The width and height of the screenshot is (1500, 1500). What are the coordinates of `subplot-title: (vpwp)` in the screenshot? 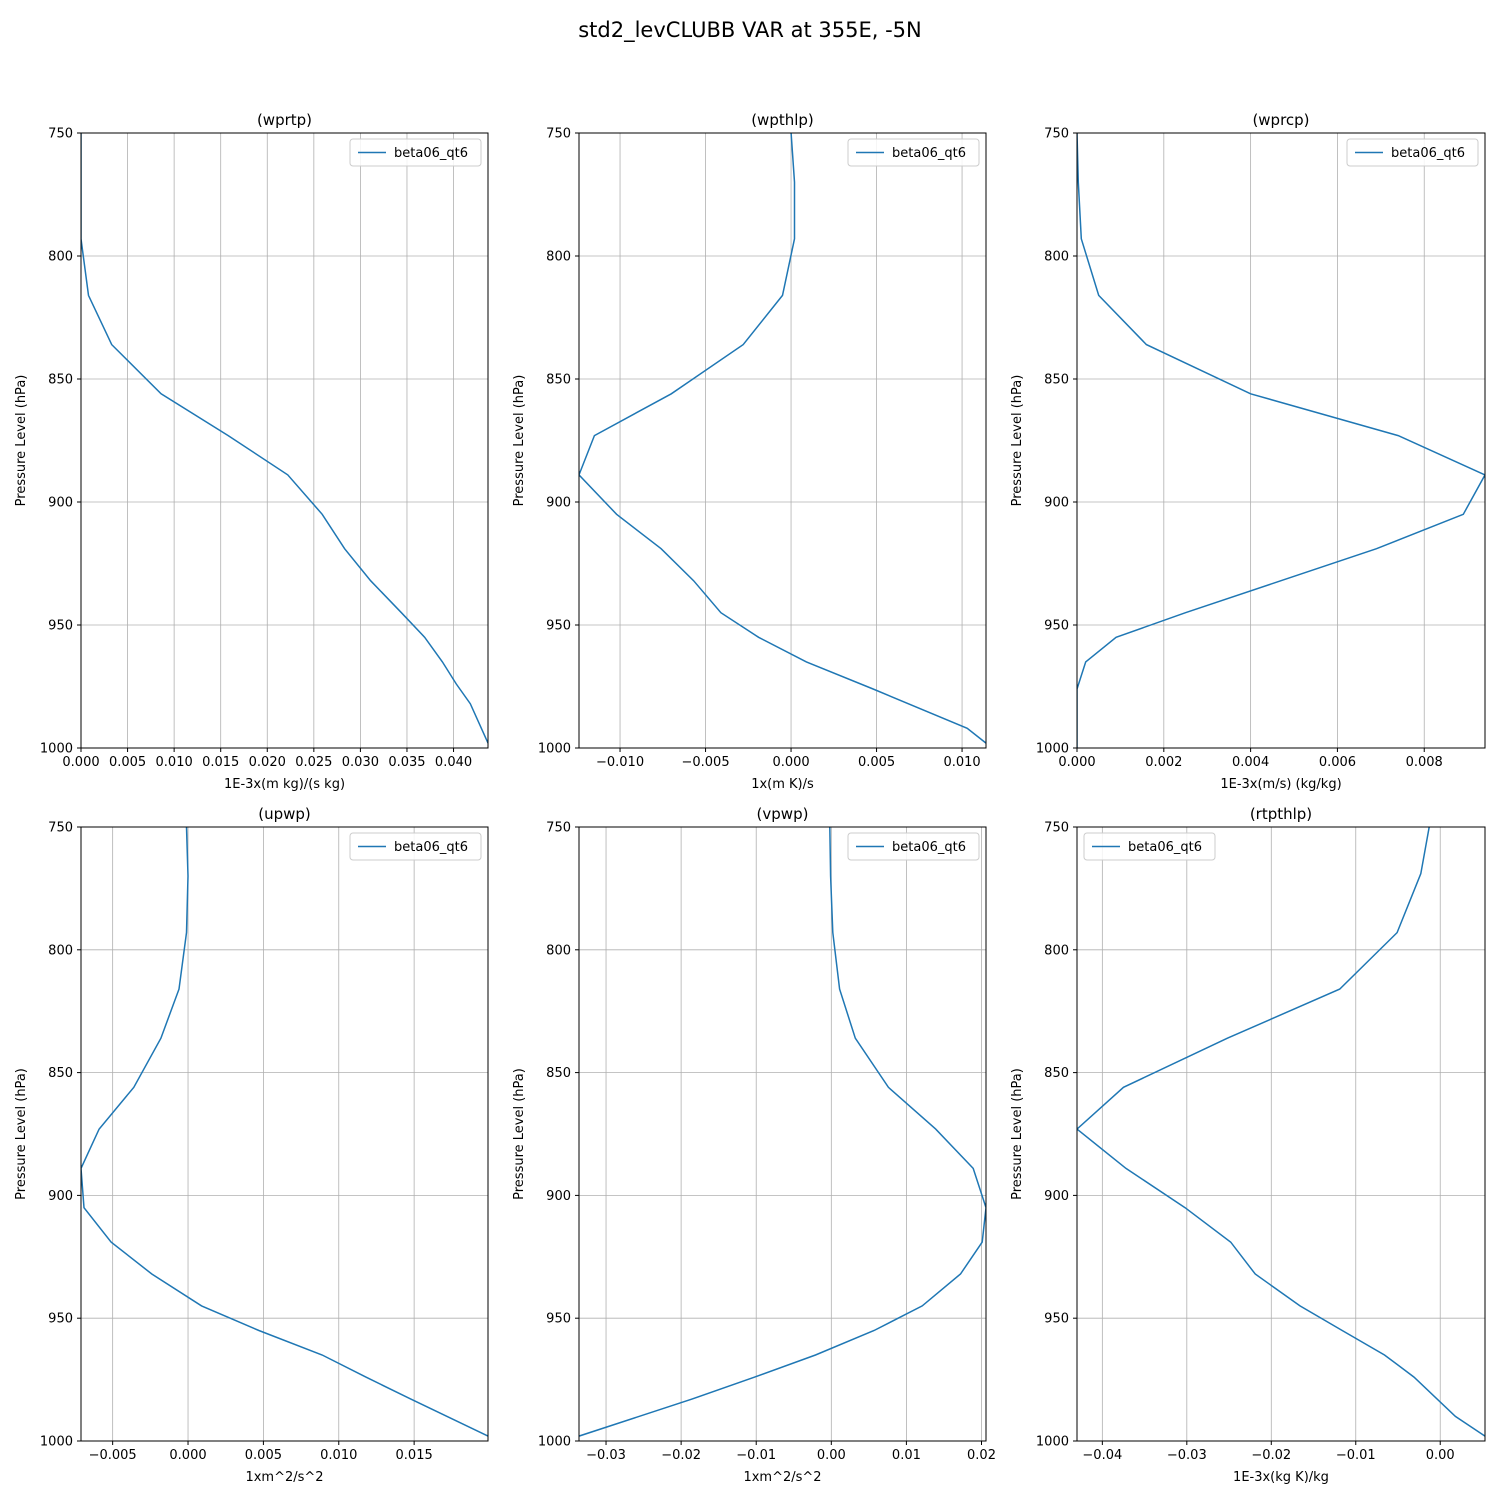 It's located at (783, 814).